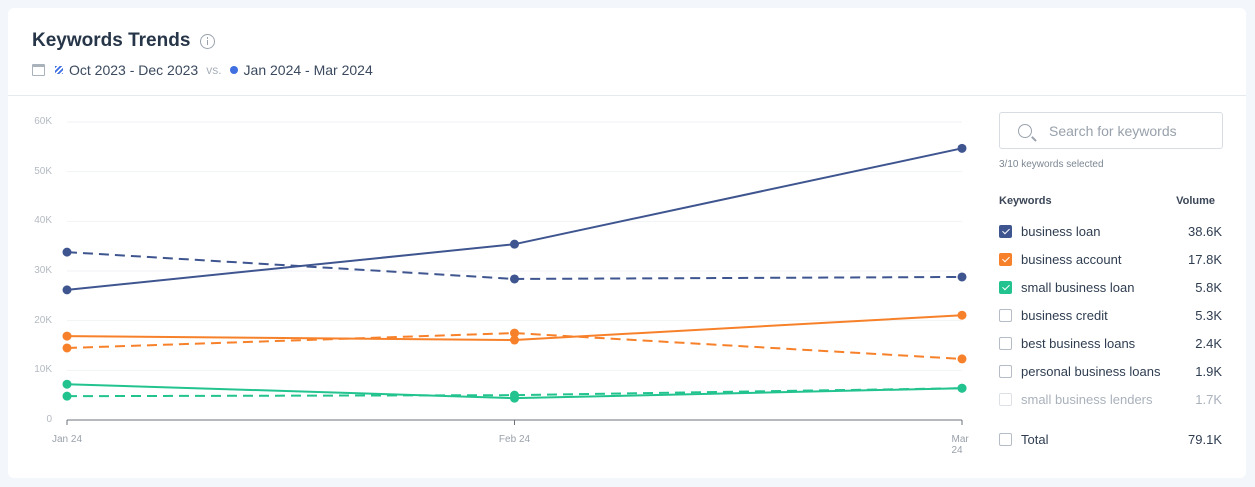  I want to click on keyword-label: small business lenders, so click(1087, 399).